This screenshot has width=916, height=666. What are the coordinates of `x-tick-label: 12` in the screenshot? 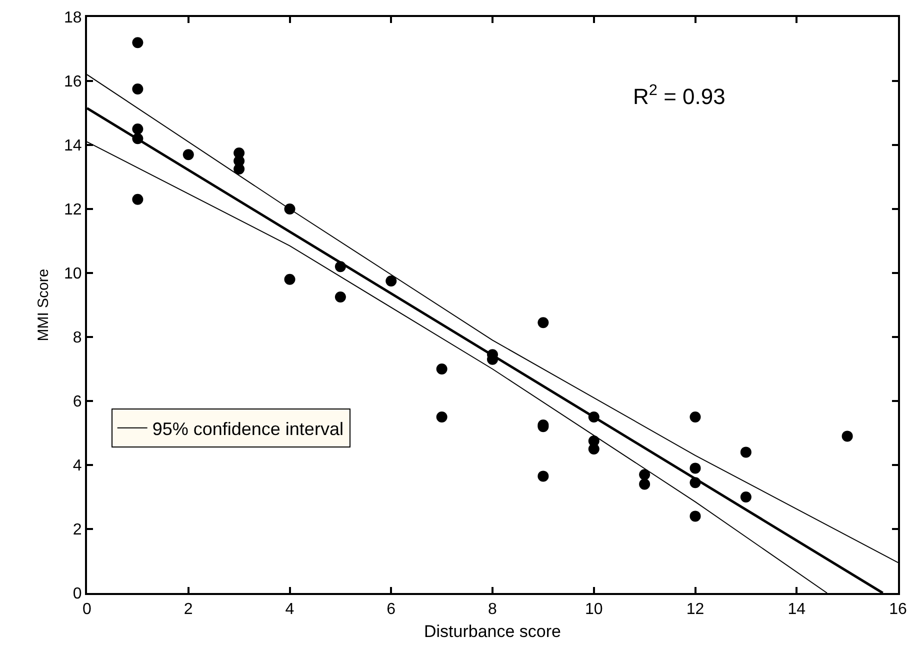 It's located at (695, 609).